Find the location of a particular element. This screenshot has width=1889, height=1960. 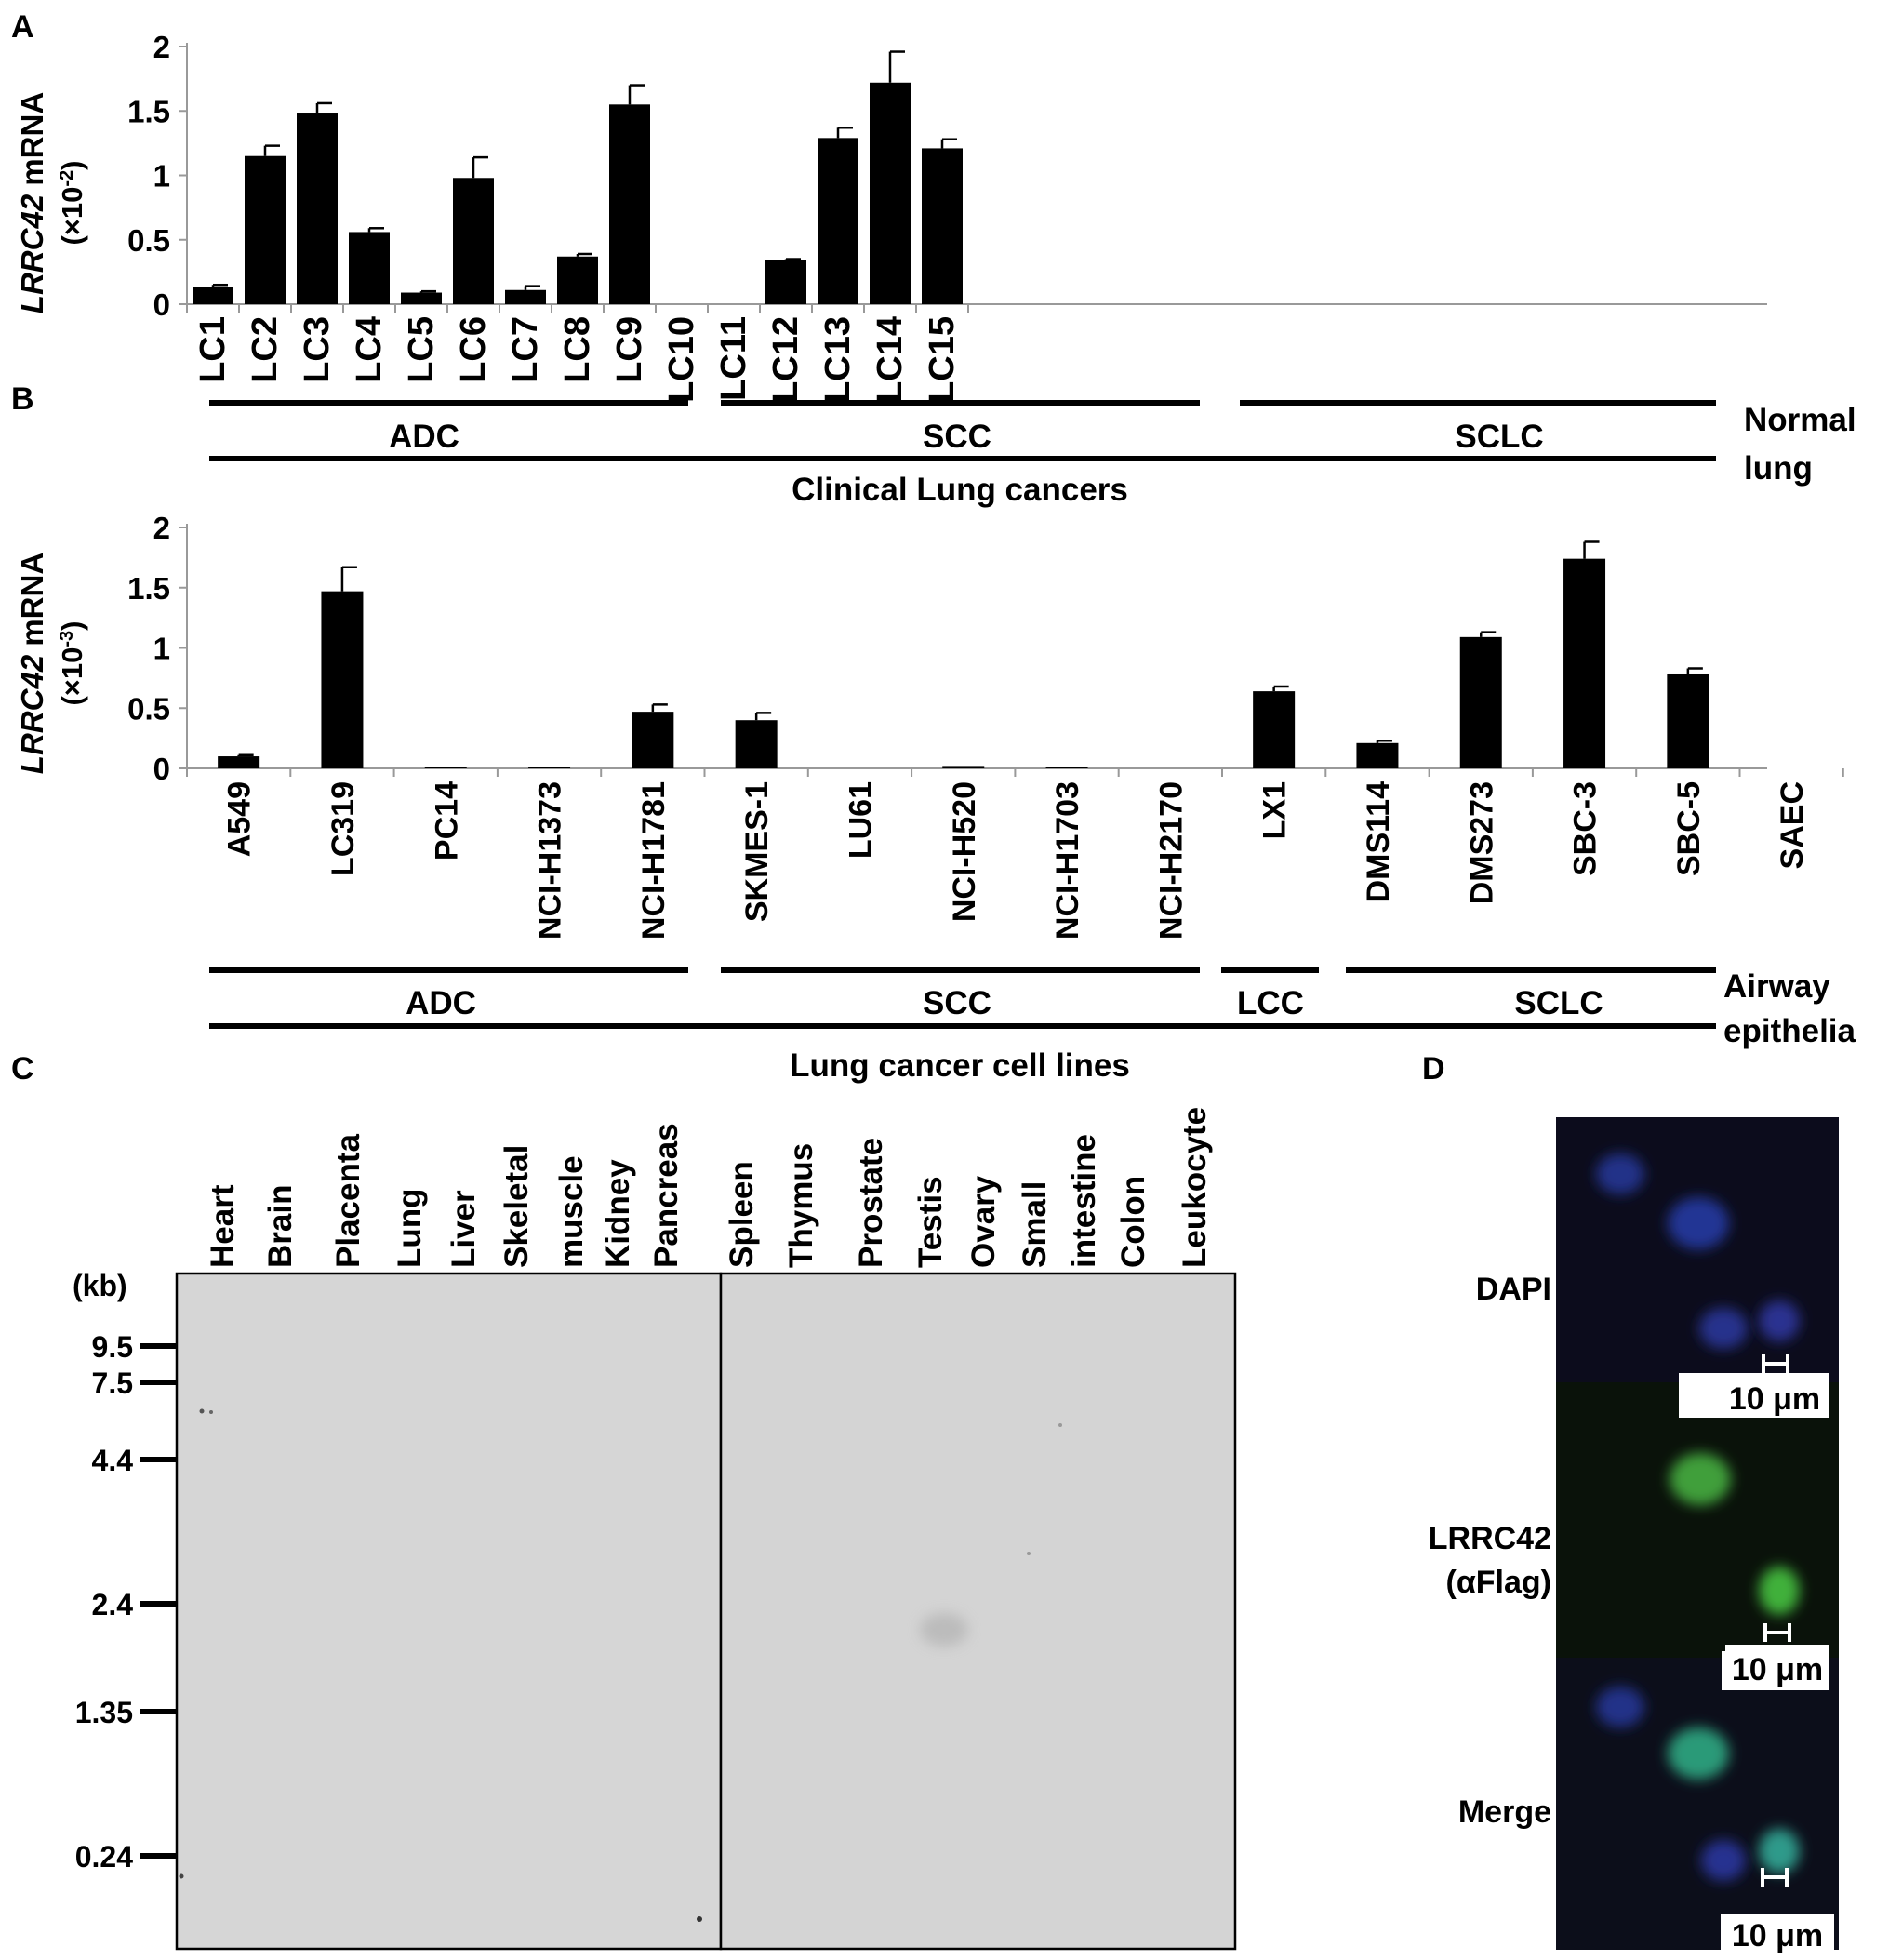

marker-label: 7.5 is located at coordinates (112, 1383).